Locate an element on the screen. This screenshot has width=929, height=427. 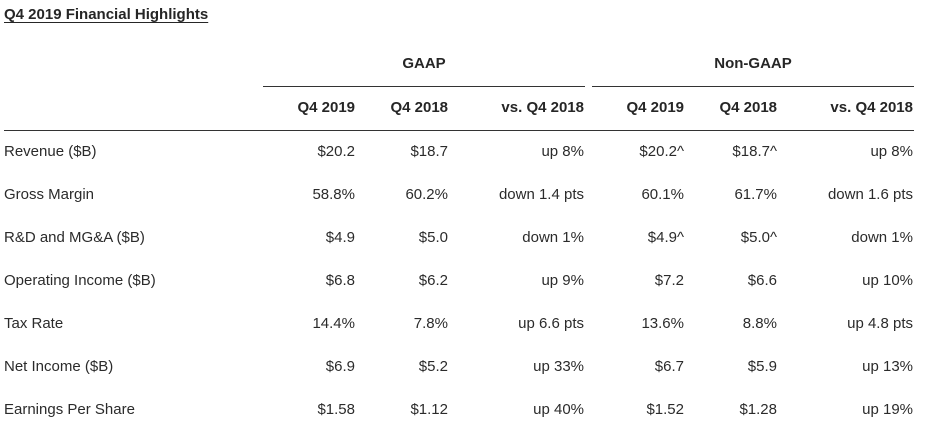
cell-non-gaap-q4-2018: $6.6 is located at coordinates (762, 280).